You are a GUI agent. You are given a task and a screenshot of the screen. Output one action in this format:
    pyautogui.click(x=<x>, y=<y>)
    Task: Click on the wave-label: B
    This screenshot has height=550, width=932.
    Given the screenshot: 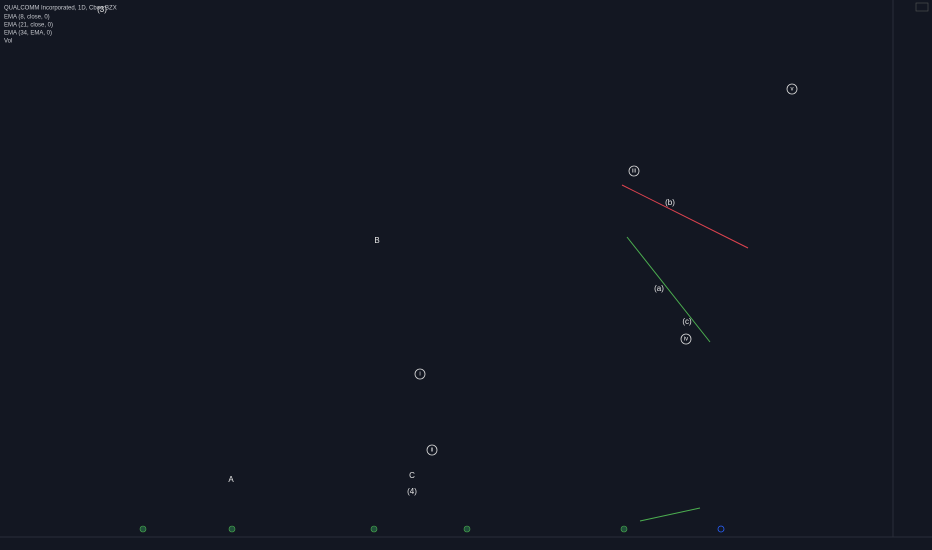 What is the action you would take?
    pyautogui.click(x=376, y=240)
    